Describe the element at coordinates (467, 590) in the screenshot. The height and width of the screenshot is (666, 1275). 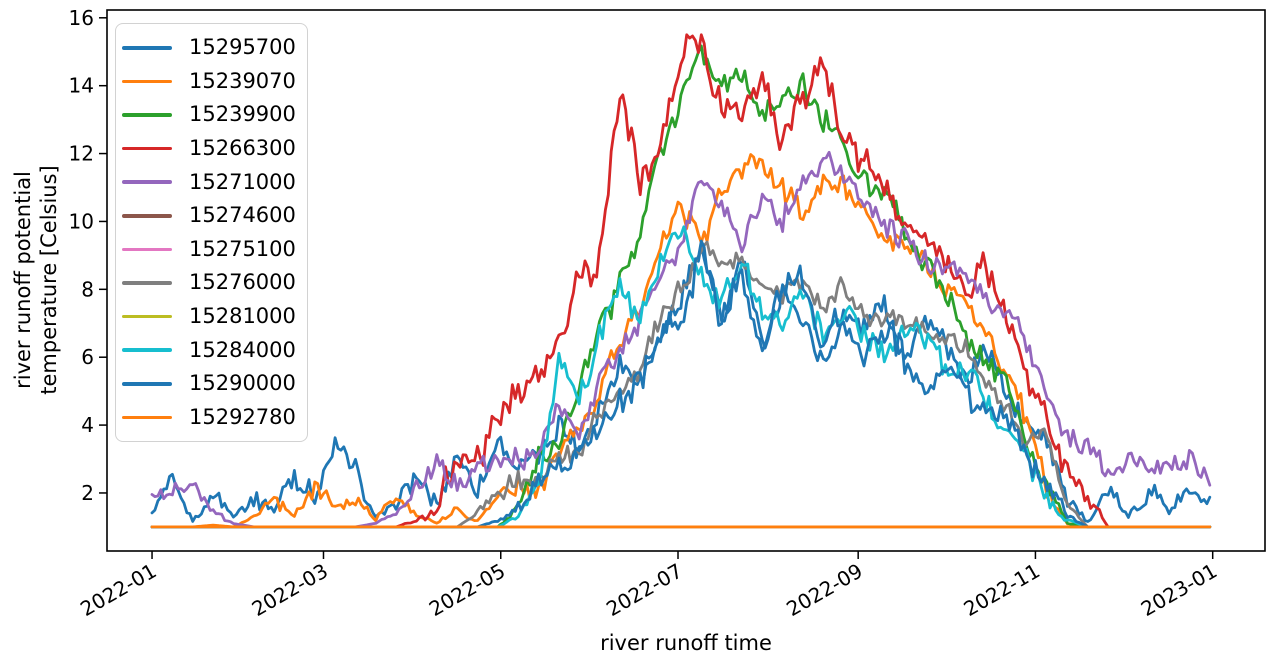
I see `x-tick-label: 2022-05` at that location.